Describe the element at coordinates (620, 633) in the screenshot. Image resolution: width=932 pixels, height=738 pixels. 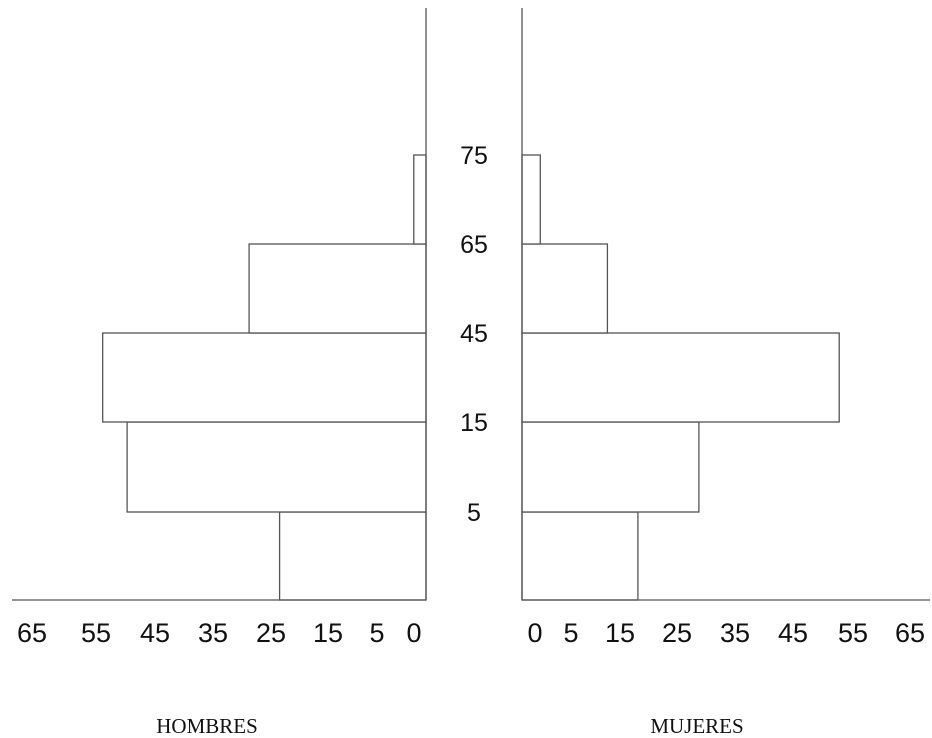
I see `right-tick-label-15: 15` at that location.